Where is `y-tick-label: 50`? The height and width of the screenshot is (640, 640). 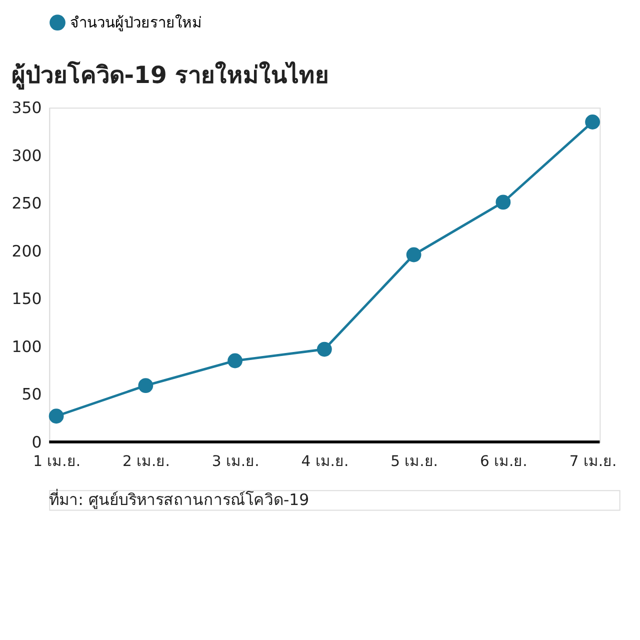 y-tick-label: 50 is located at coordinates (32, 394).